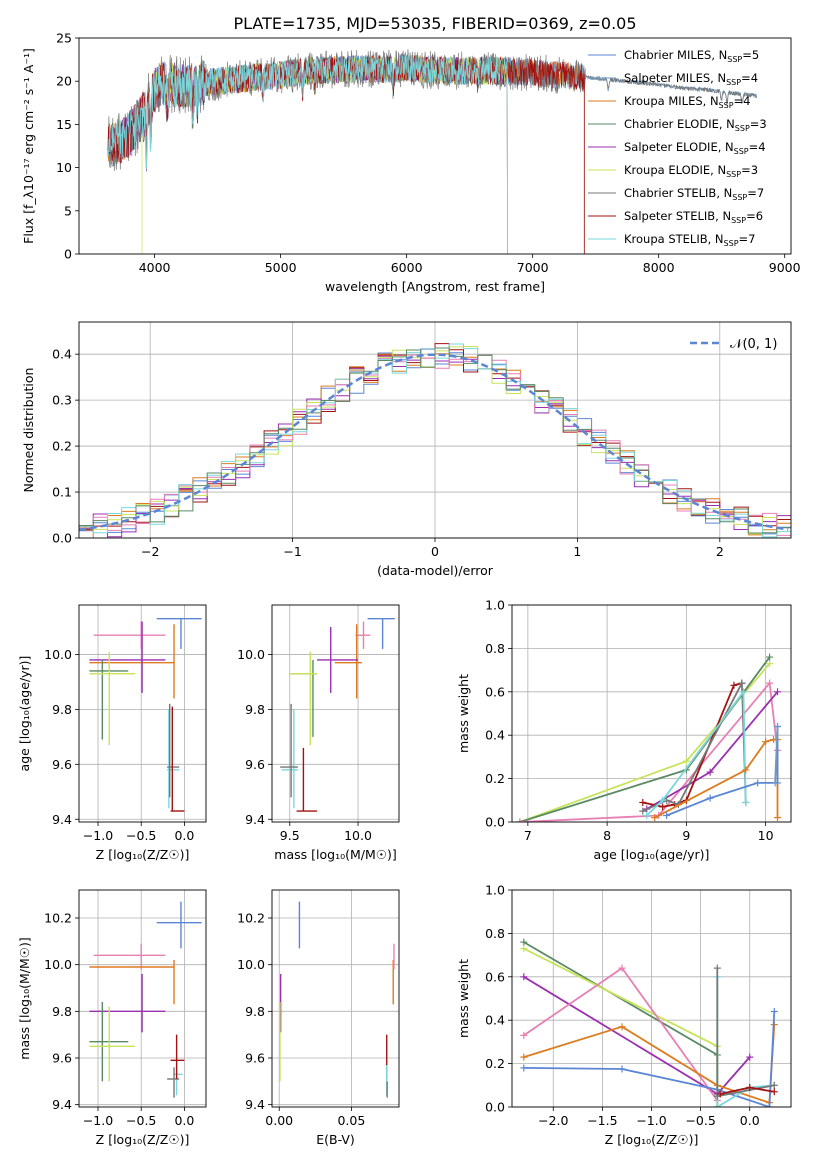 This screenshot has height=1170, width=819. I want to click on x-tick-label: 7000, so click(533, 267).